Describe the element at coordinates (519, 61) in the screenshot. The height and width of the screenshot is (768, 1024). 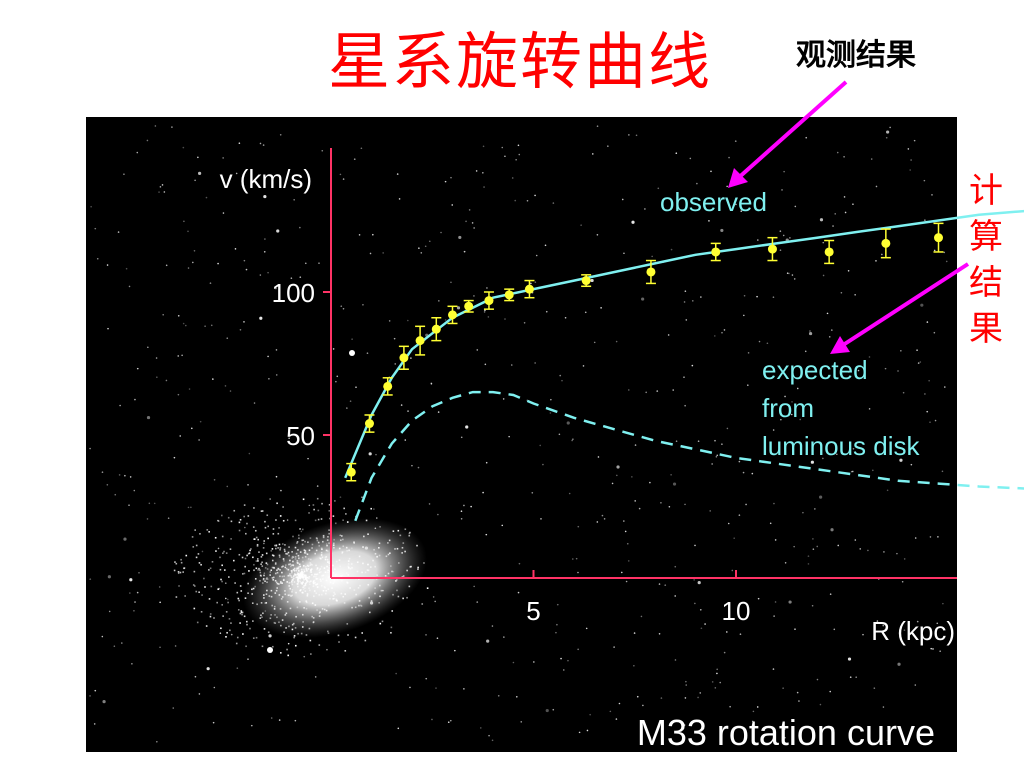
I see `slide-title: 星系旋转曲线` at that location.